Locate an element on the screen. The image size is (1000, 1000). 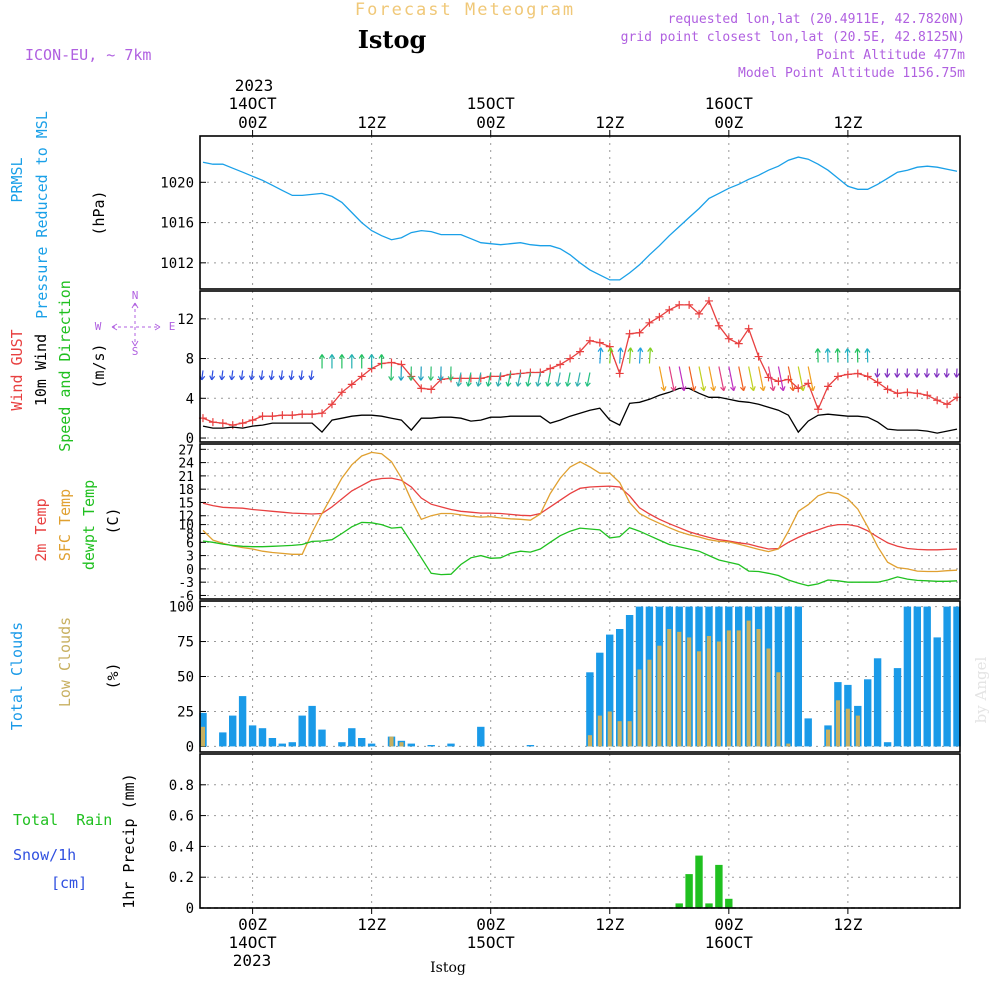
clouds-ylabel-1: 25 is located at coordinates (185, 712).